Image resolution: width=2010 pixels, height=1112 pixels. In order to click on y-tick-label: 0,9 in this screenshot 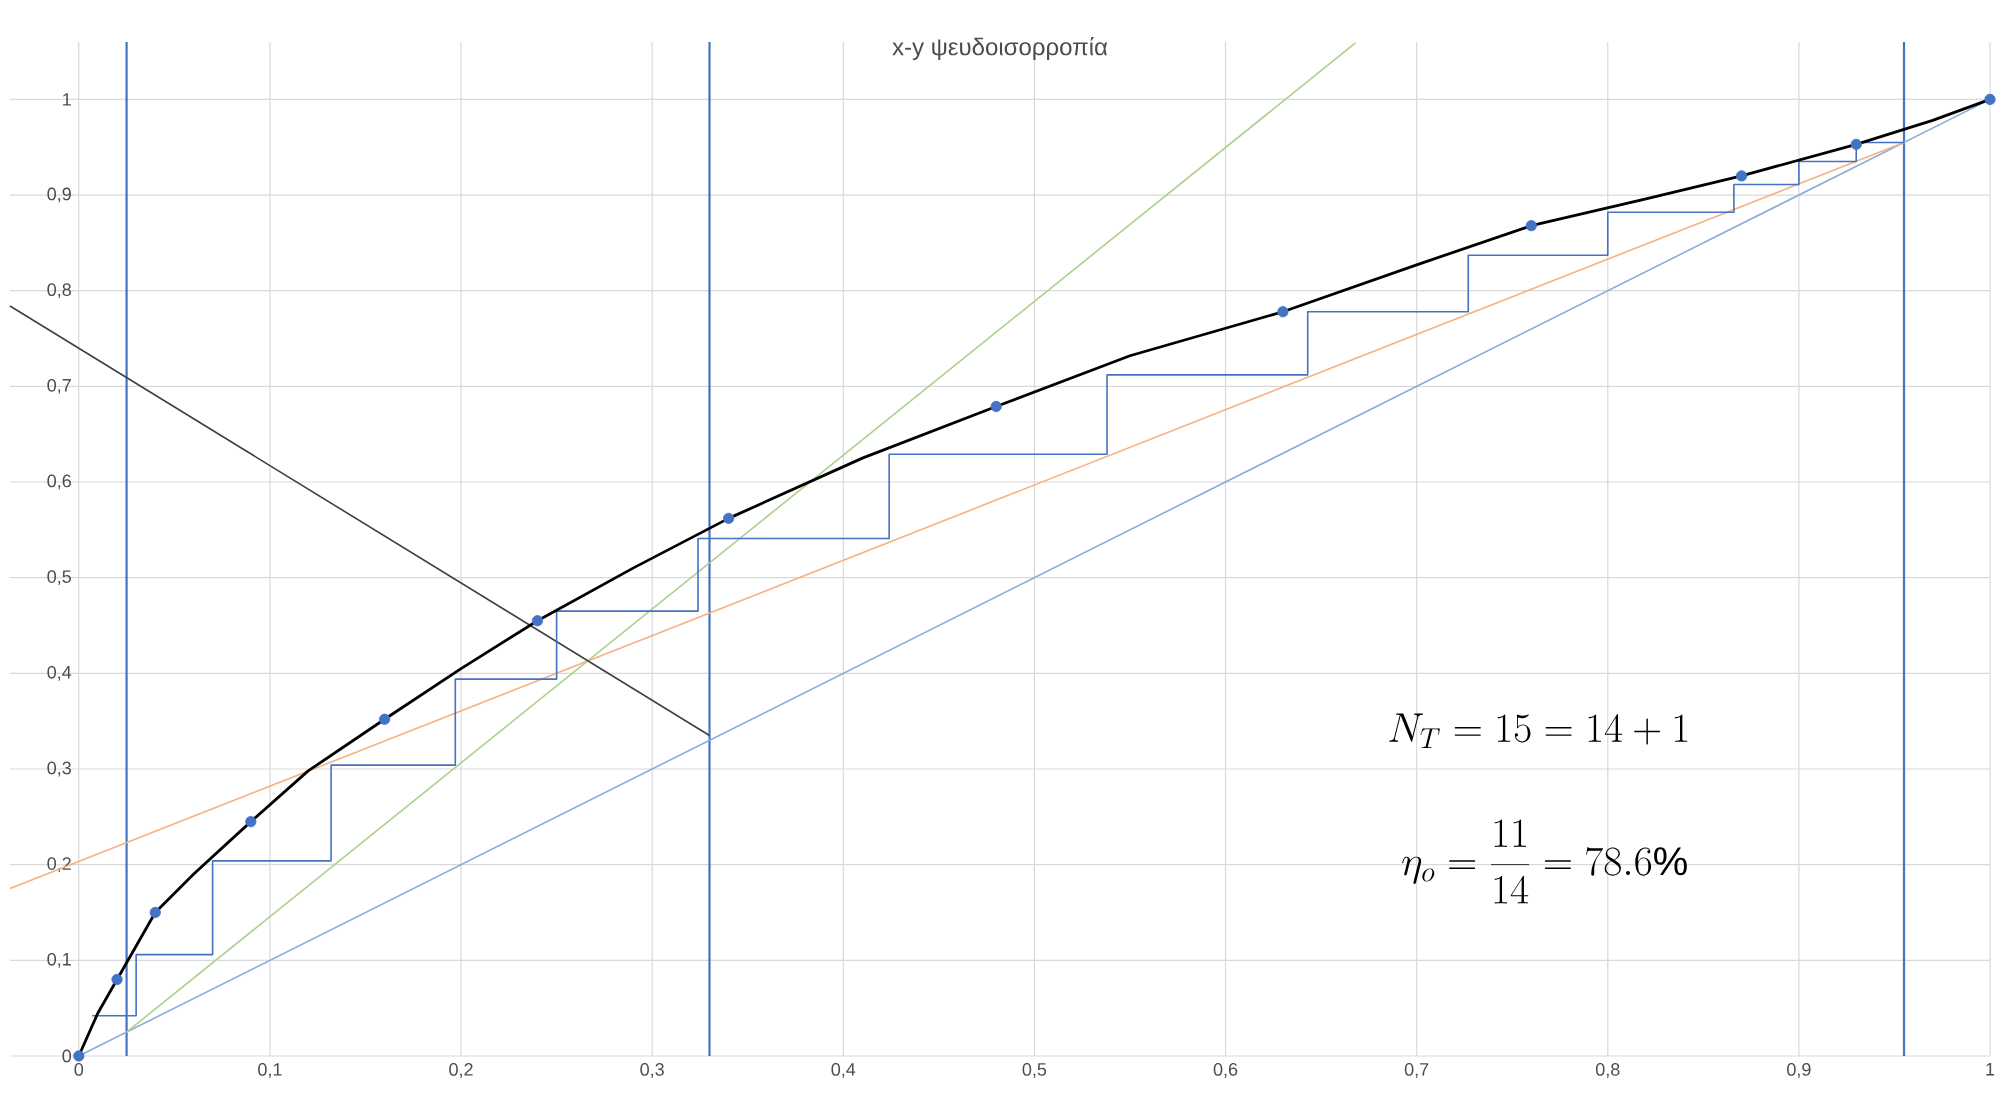, I will do `click(59, 195)`.